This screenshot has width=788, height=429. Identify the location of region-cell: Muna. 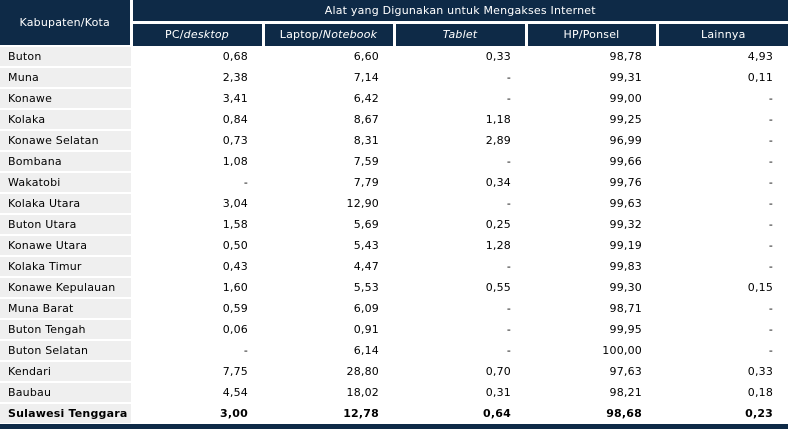
(65, 77).